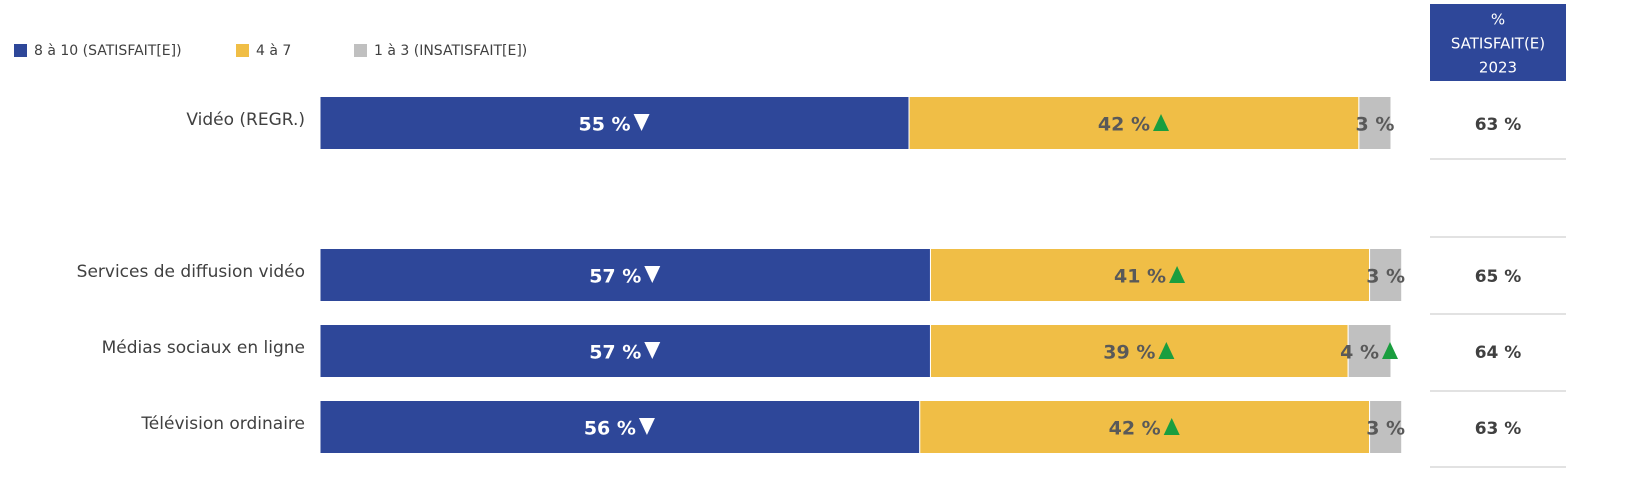  I want to click on value-label: 41 %, so click(1140, 277).